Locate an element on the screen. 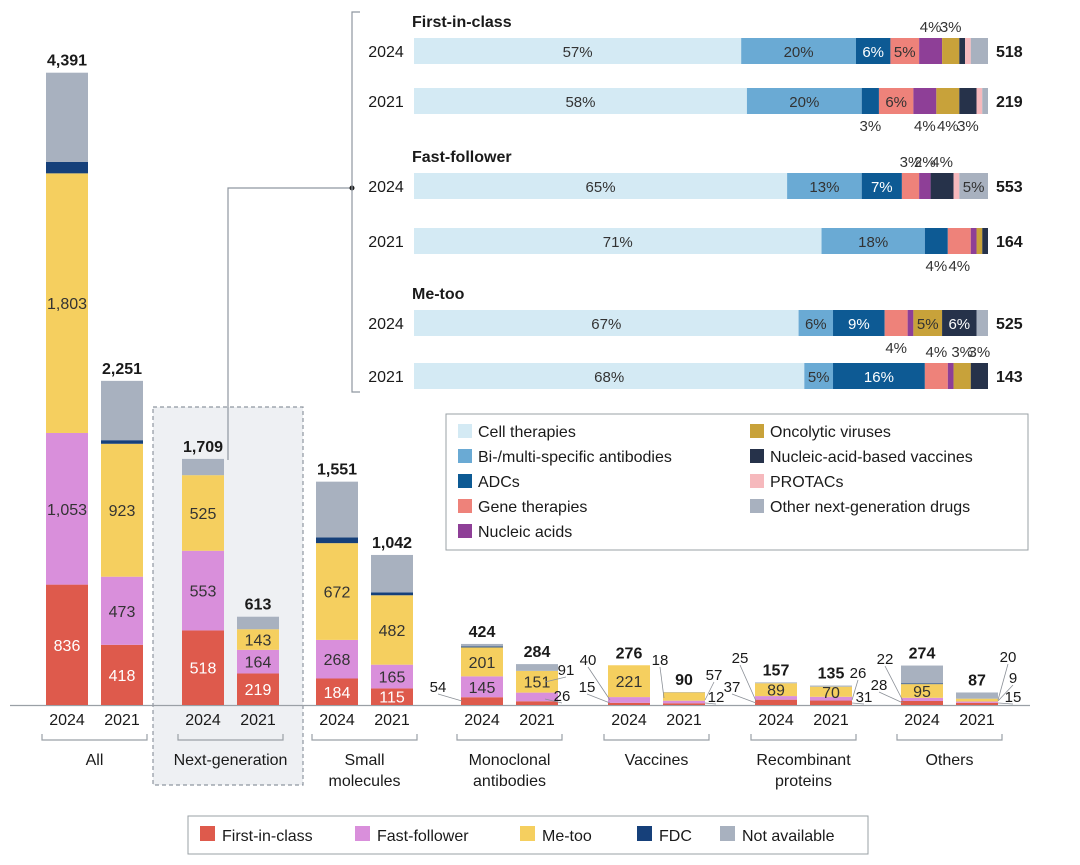 Image resolution: width=1080 pixels, height=865 pixels. bar-recombinant-proteins-2024: 89 157 2024 is located at coordinates (776, 695).